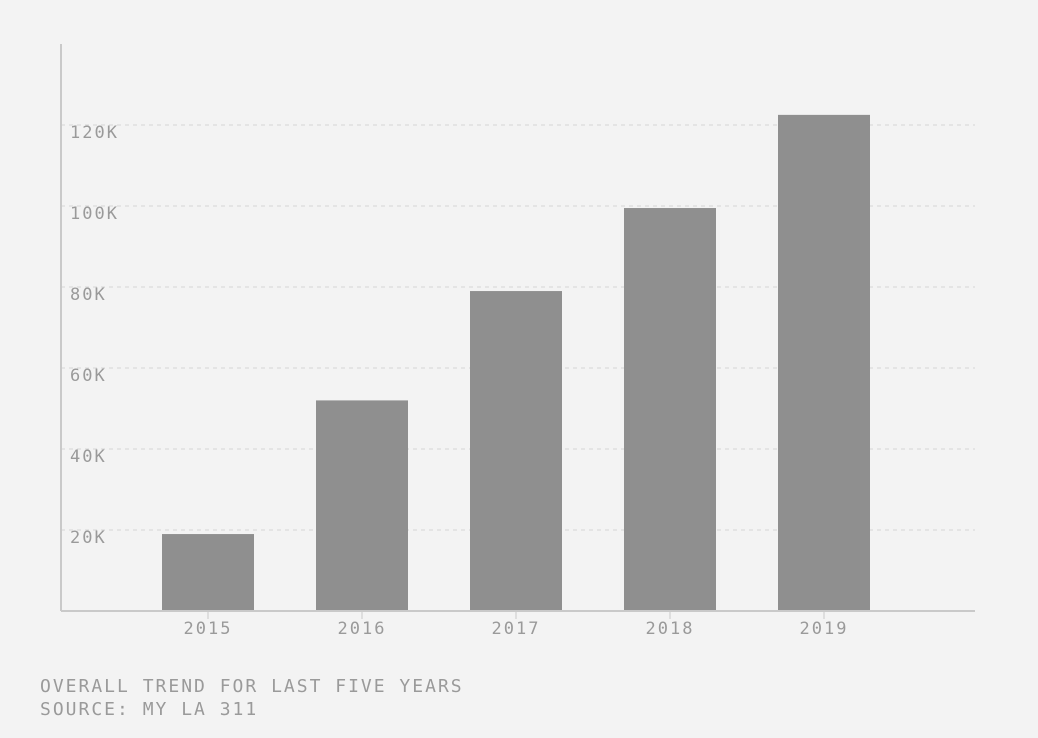 The image size is (1038, 738). I want to click on y-tick-label: 120K, so click(94, 133).